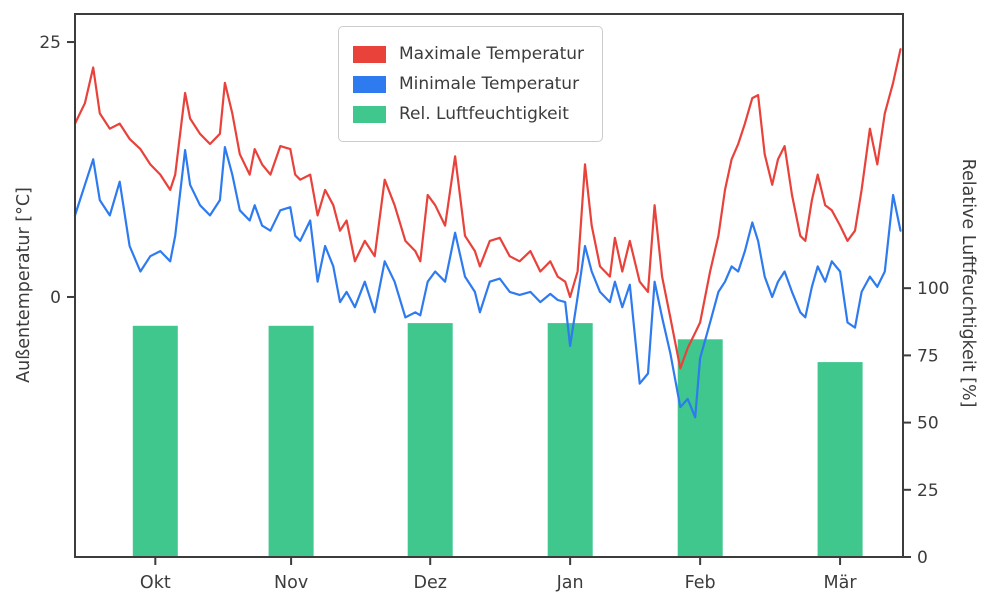 The image size is (1000, 600). I want to click on x-tick-label: Dez, so click(429, 583).